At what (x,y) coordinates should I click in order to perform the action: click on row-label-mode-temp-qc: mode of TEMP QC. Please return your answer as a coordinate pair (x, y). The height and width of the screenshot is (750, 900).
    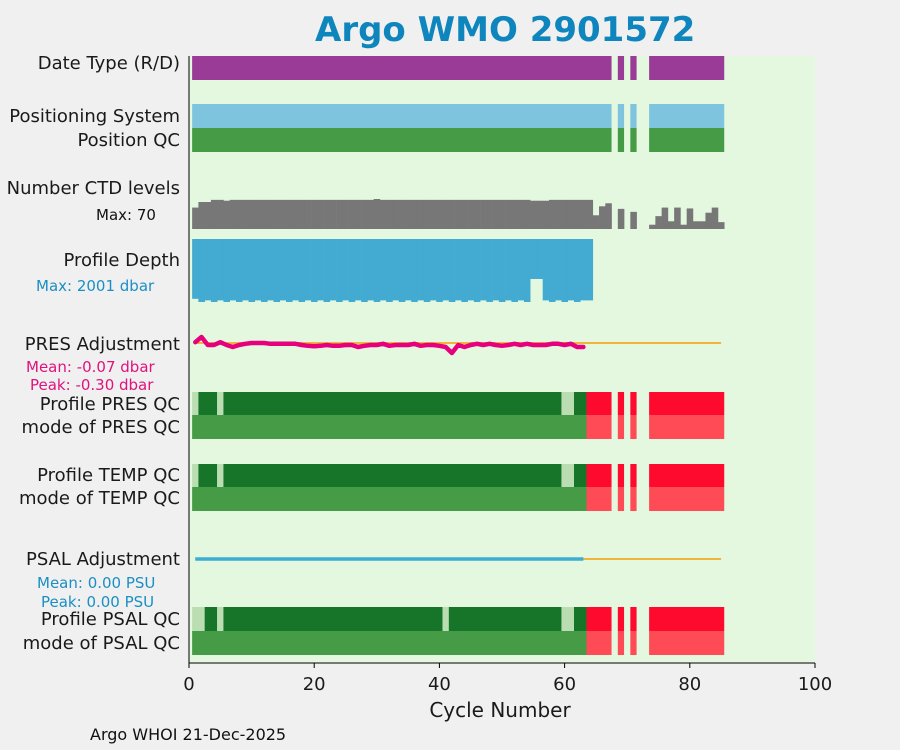
    Looking at the image, I should click on (99, 498).